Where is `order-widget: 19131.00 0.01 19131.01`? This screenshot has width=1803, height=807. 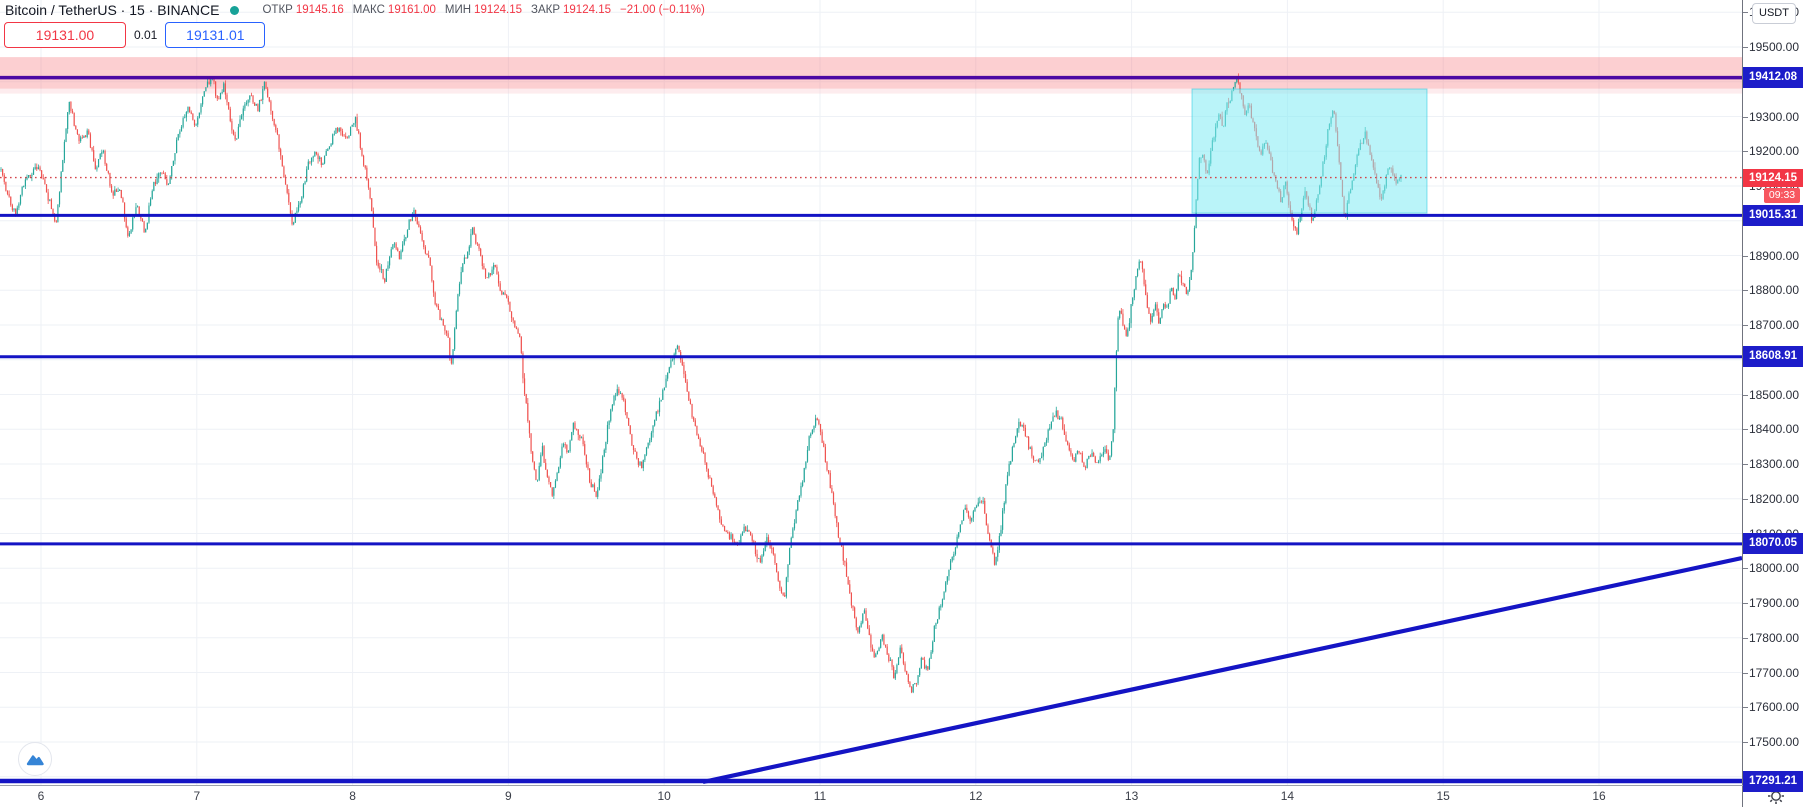
order-widget: 19131.00 0.01 19131.01 is located at coordinates (135, 35).